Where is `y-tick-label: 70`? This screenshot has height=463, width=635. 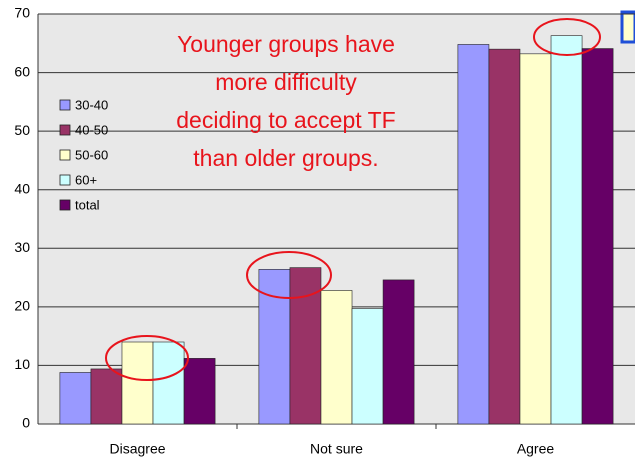
y-tick-label: 70 is located at coordinates (22, 13).